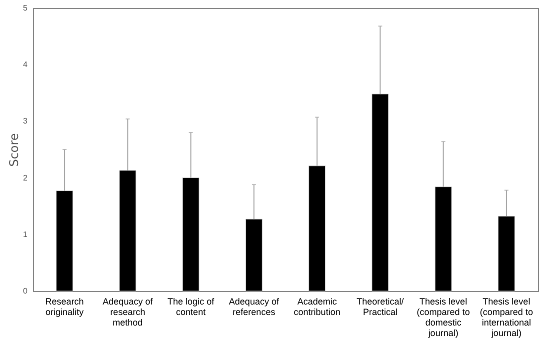 The height and width of the screenshot is (345, 555). I want to click on x-tick-label: Thesis level (compared to domestic journal), so click(443, 317).